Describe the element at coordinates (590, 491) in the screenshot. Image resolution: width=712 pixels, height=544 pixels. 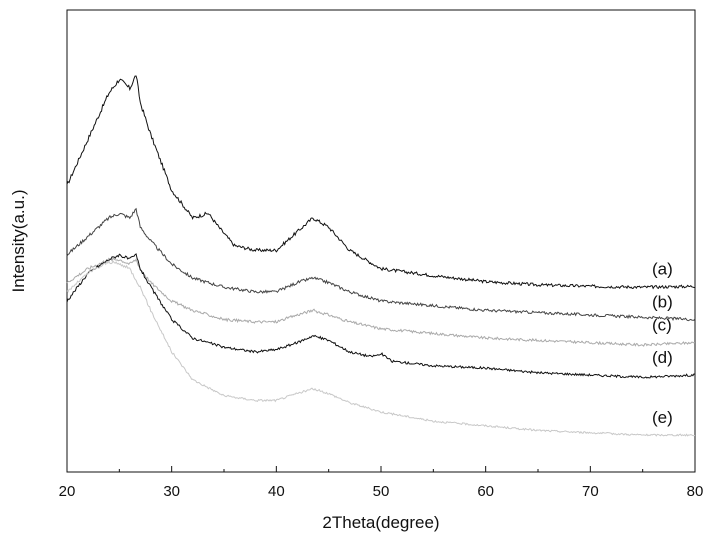
I see `x-tick-label: 70` at that location.